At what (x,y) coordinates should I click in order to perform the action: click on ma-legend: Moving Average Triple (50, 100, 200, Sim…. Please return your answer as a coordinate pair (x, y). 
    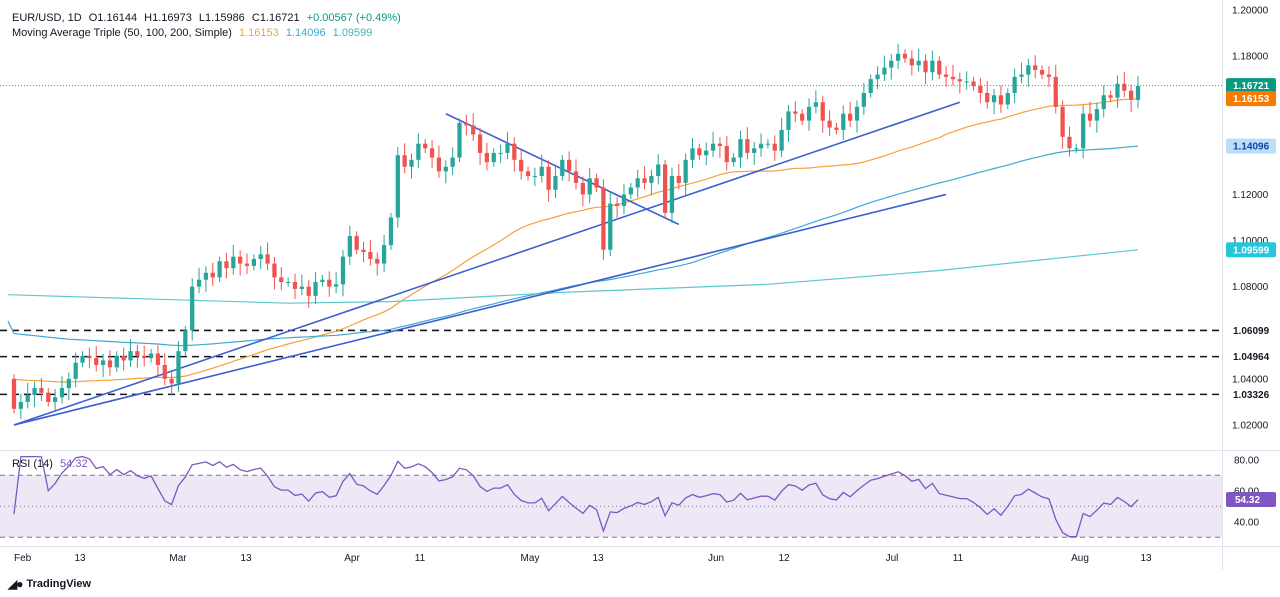
    Looking at the image, I should click on (192, 33).